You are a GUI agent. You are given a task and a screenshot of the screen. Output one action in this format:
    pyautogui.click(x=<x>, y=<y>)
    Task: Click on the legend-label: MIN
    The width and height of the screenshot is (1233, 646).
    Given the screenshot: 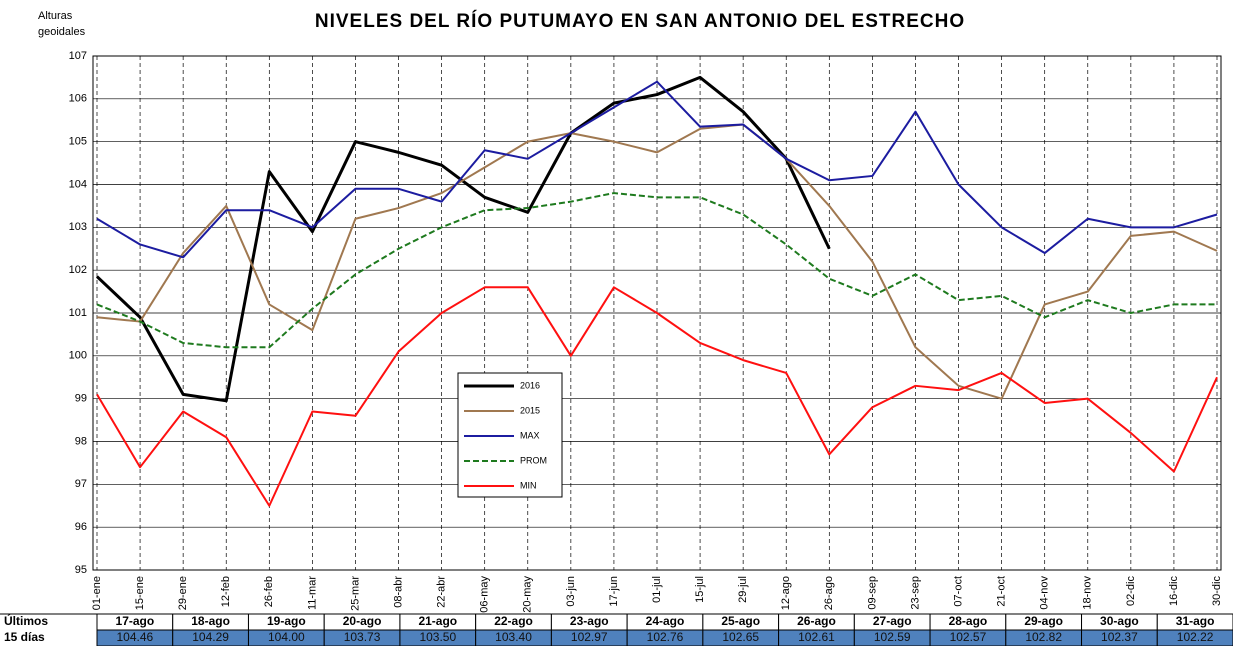 What is the action you would take?
    pyautogui.click(x=528, y=485)
    